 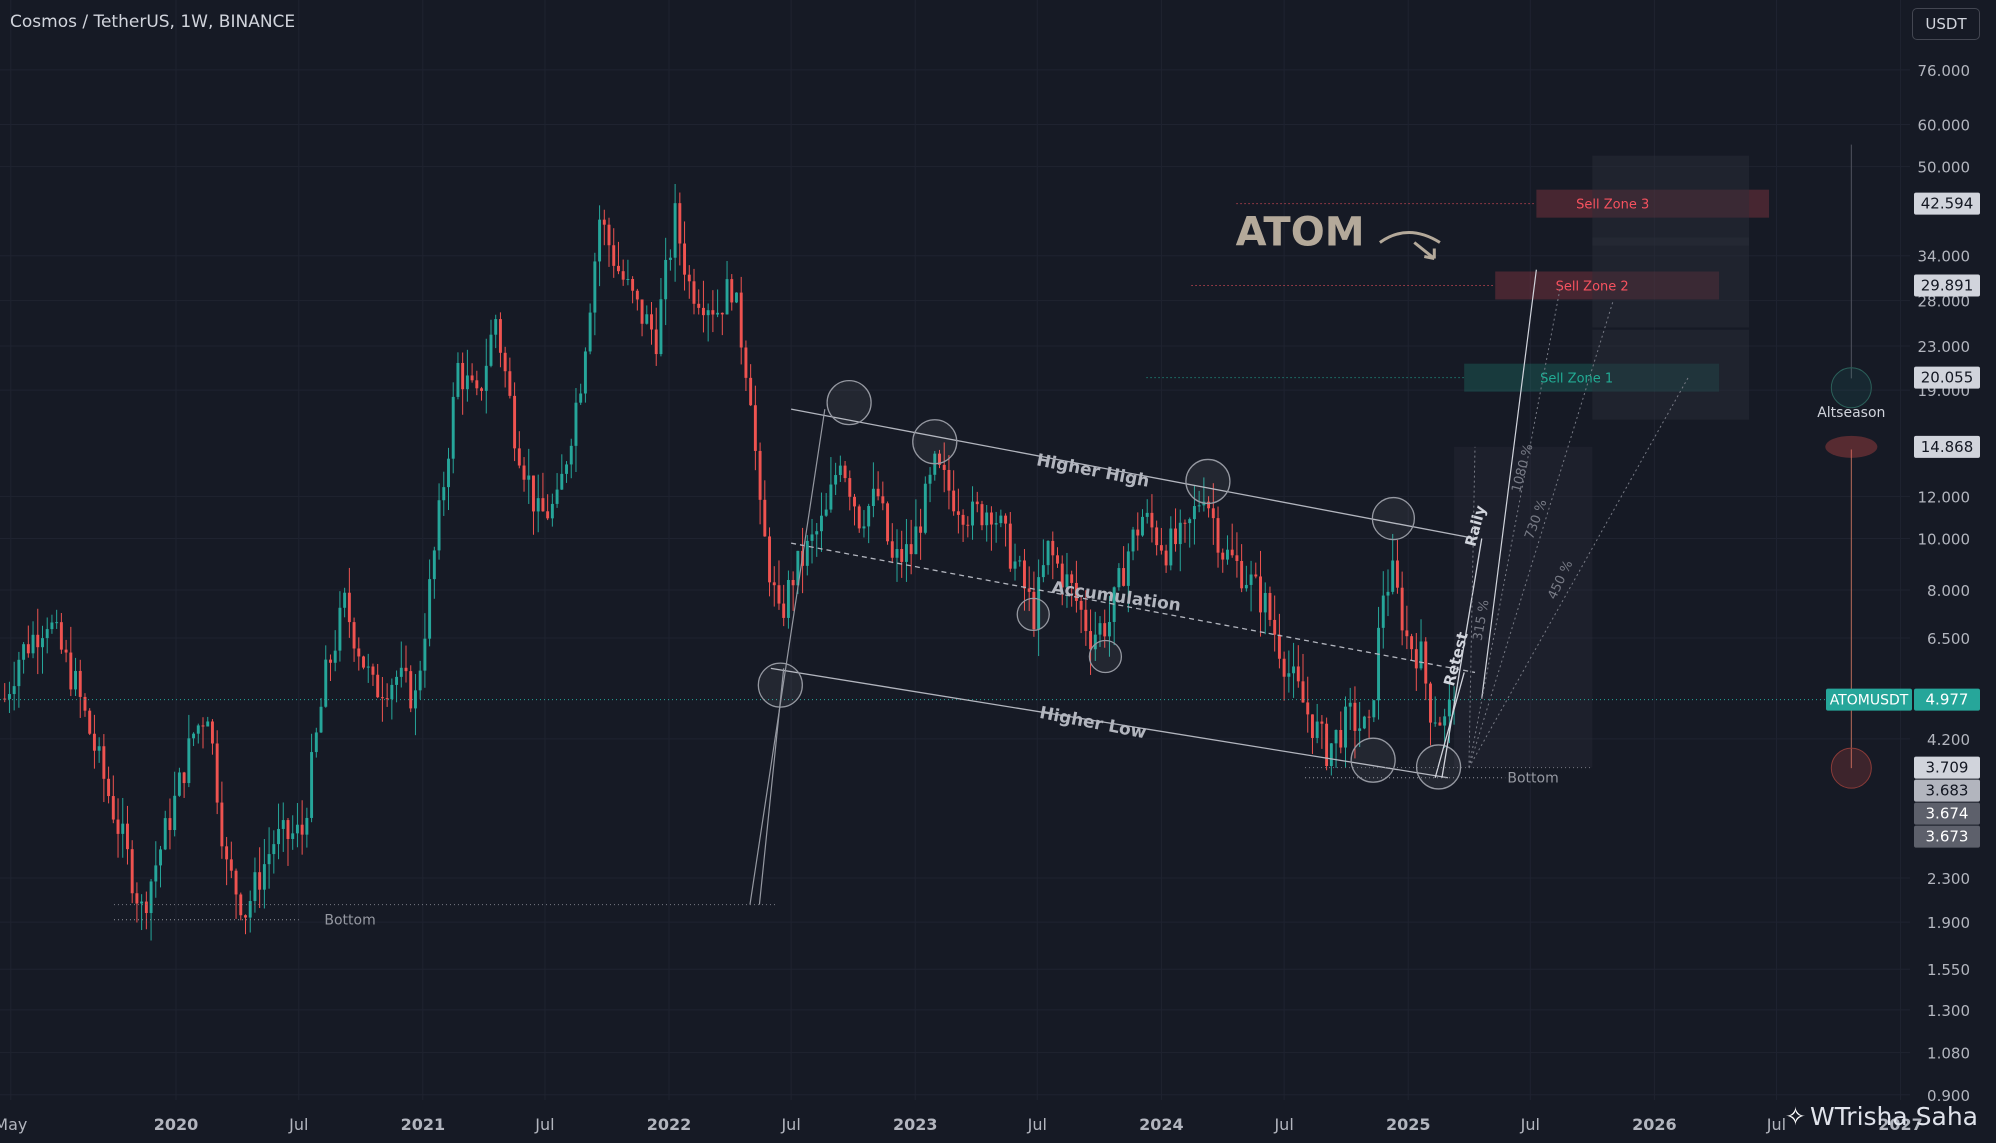 What do you see at coordinates (1671, 200) in the screenshot?
I see `sell-zone-shade` at bounding box center [1671, 200].